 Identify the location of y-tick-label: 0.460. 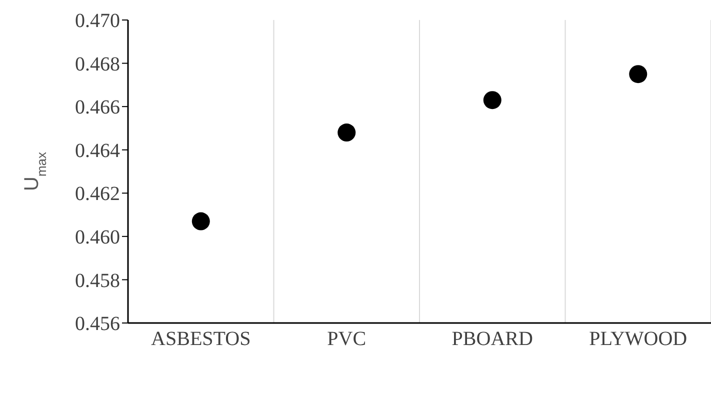
(97, 237).